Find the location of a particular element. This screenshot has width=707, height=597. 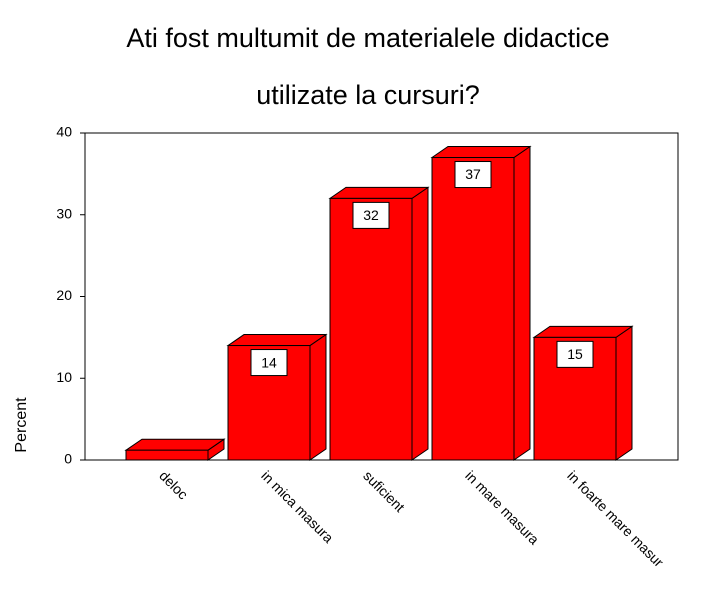

x-tick-label: suficient is located at coordinates (384, 491).